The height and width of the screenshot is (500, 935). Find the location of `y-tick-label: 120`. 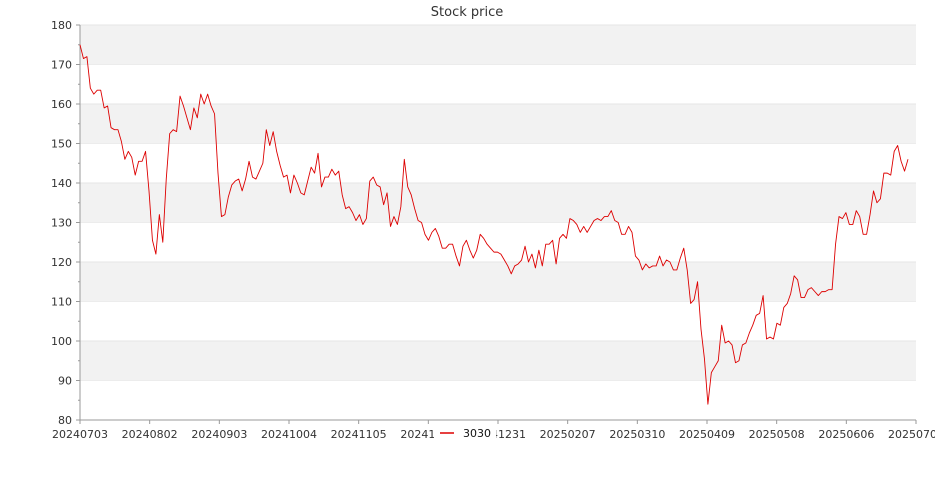

y-tick-label: 120 is located at coordinates (61, 262).